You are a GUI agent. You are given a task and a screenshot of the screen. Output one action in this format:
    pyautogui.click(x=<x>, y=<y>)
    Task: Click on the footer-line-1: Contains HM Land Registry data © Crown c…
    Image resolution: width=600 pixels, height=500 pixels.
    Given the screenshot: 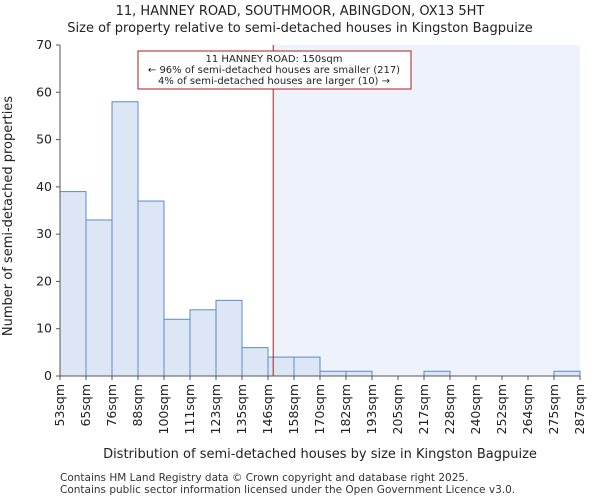 What is the action you would take?
    pyautogui.click(x=264, y=478)
    